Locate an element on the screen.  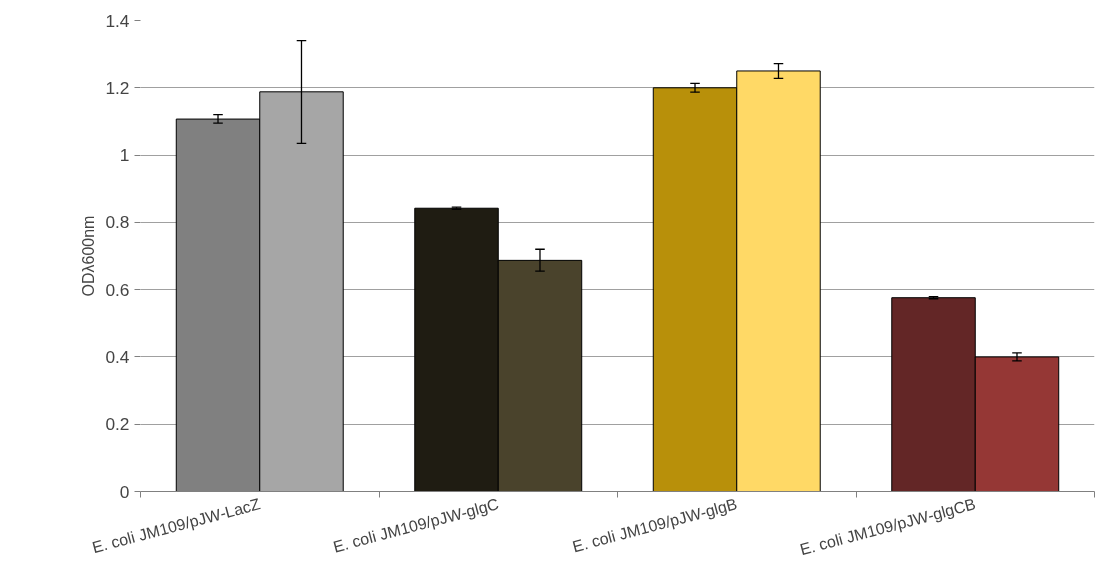
y-tick-label: 0 is located at coordinates (124, 491).